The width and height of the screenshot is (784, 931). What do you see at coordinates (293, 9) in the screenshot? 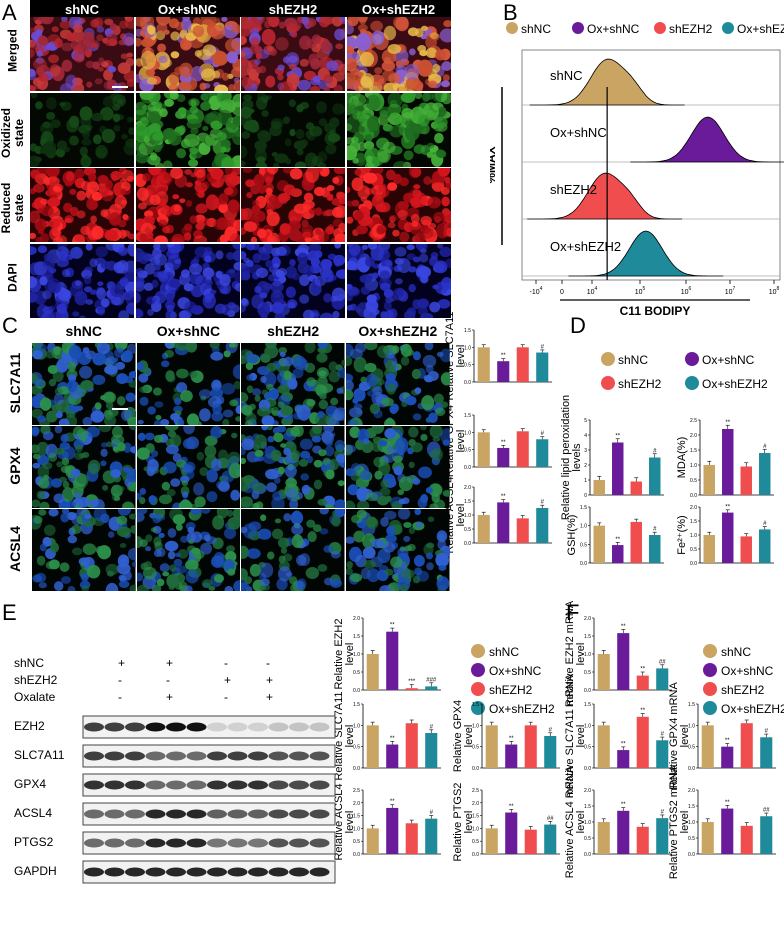
I see `panel-a-col-label: shEZH2` at bounding box center [293, 9].